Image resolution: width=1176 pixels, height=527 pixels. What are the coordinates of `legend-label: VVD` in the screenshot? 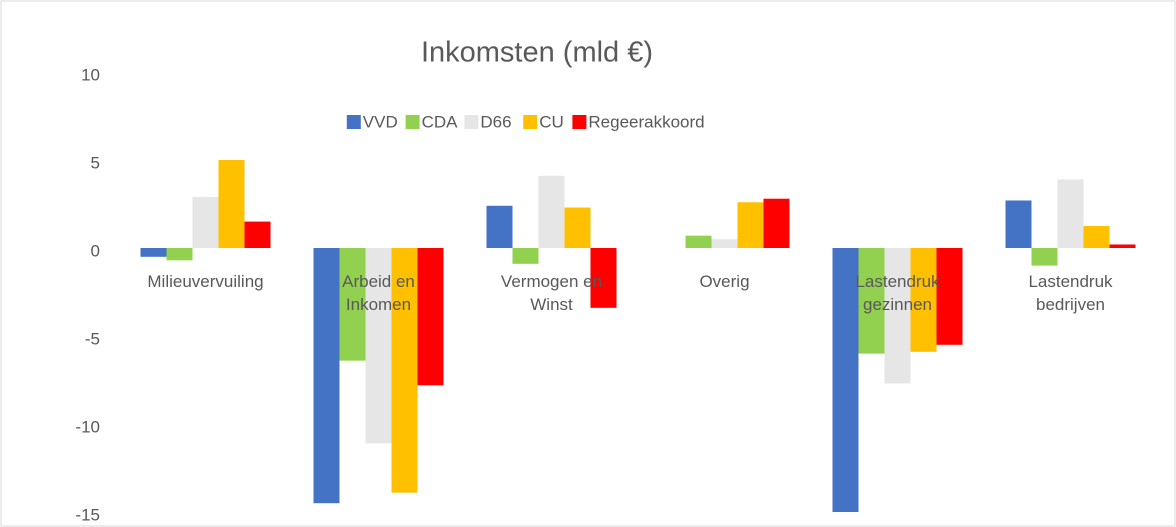 It's located at (380, 121).